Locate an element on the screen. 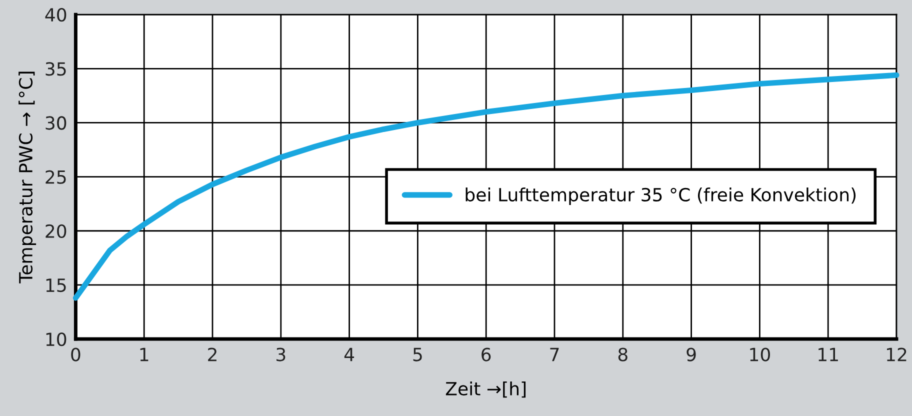 The image size is (912, 416). y-tick-label: 15 is located at coordinates (56, 285).